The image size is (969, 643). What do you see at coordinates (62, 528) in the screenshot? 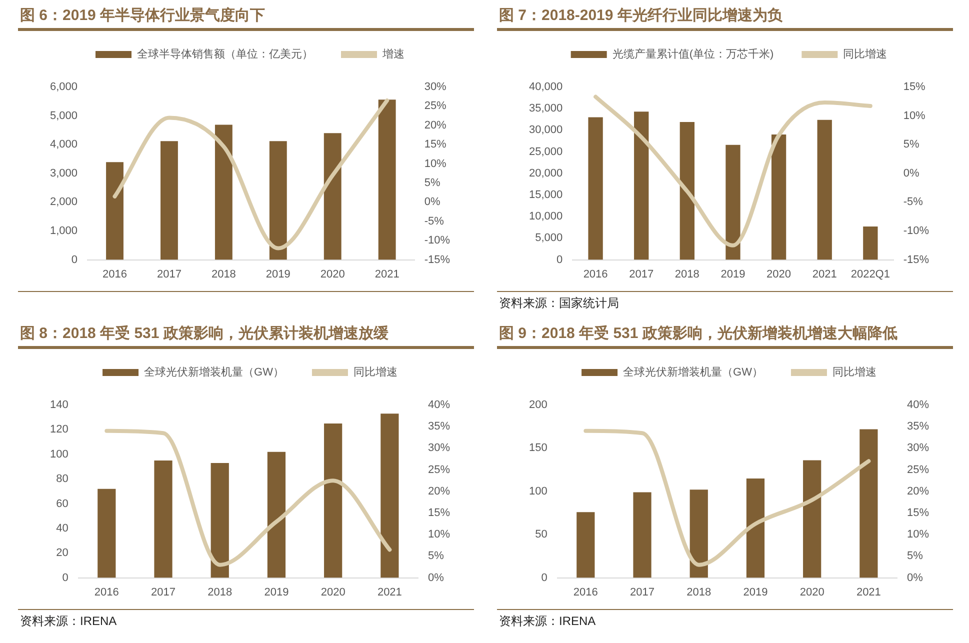
I see `y-tick-label: 40` at bounding box center [62, 528].